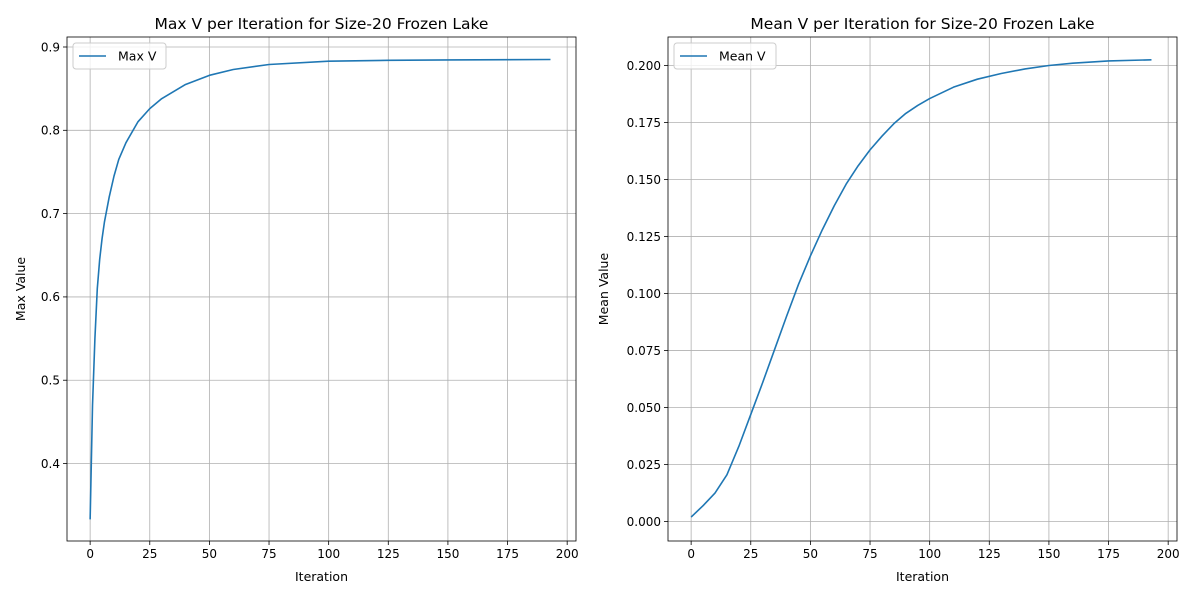 This screenshot has height=604, width=1200. I want to click on max-x-tick-label: 200, so click(567, 554).